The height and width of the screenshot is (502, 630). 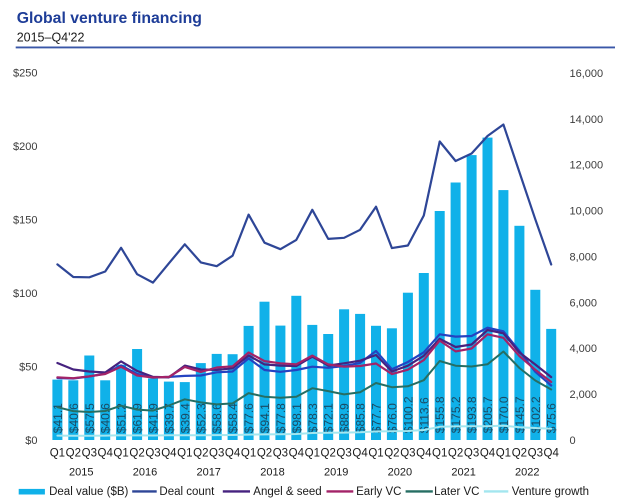 I want to click on svg-text: Venture growth, so click(x=550, y=492).